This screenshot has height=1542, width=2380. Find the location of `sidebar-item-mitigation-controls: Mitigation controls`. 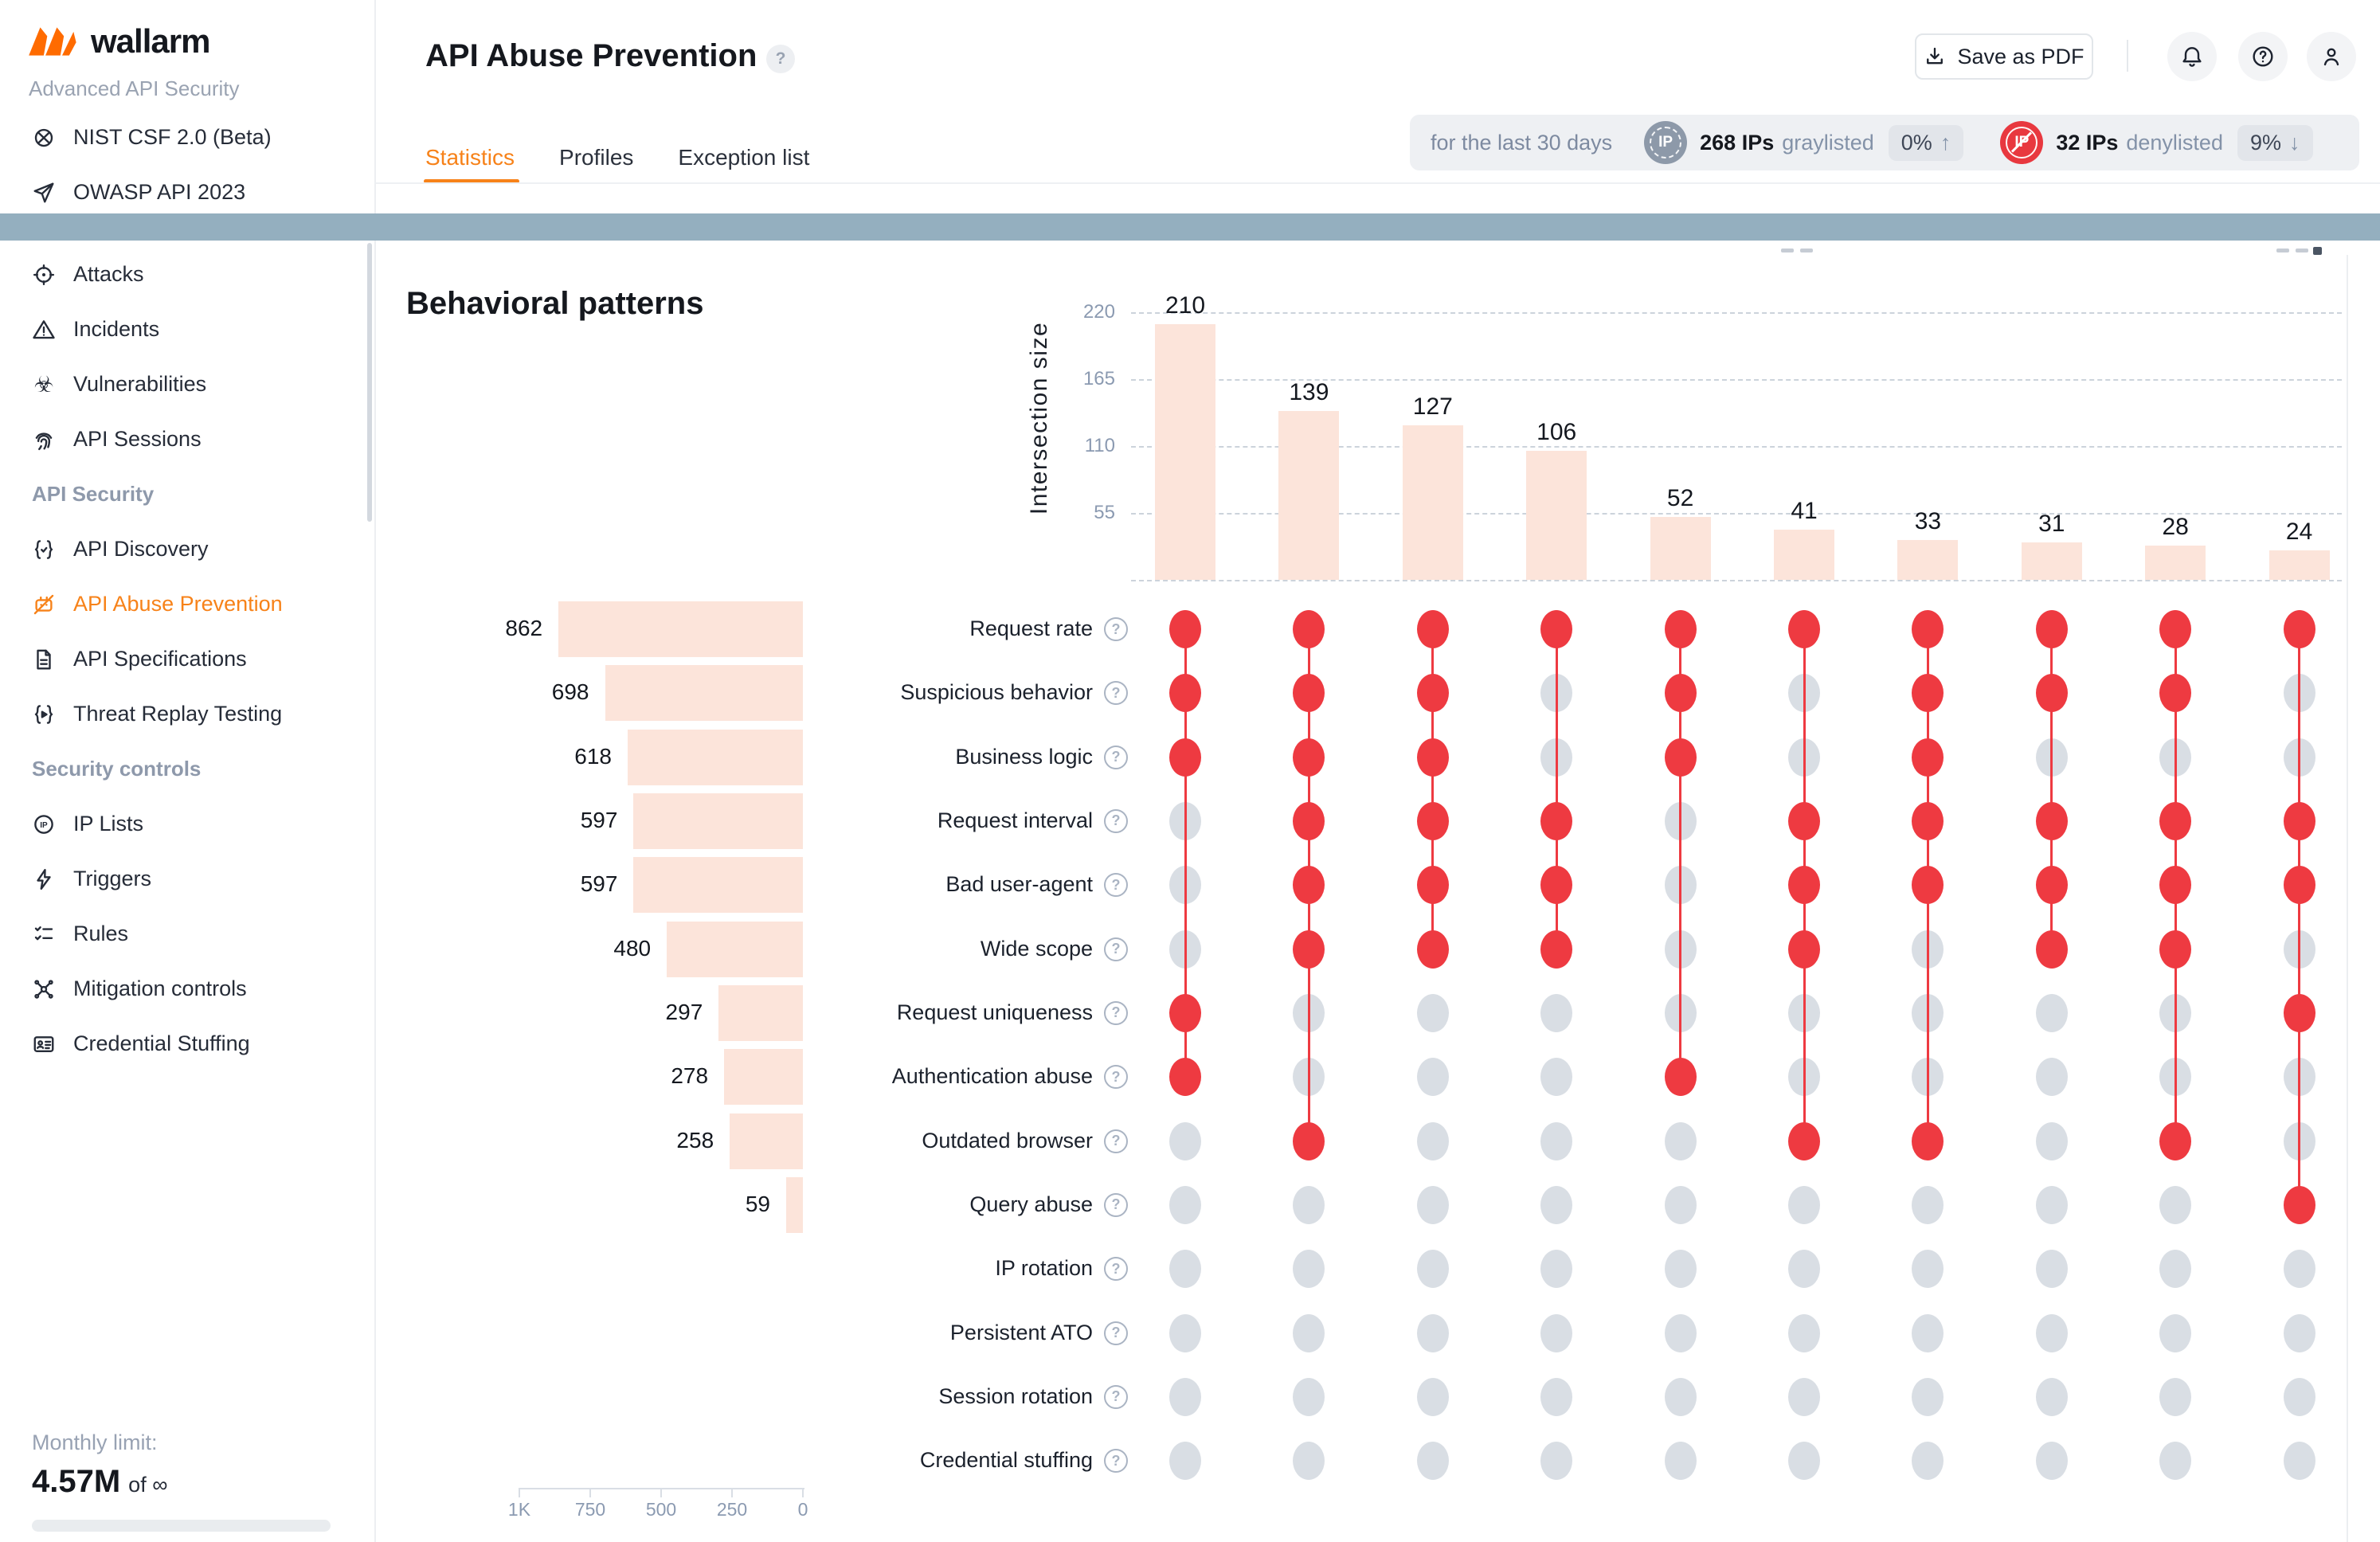

sidebar-item-mitigation-controls: Mitigation controls is located at coordinates (187, 989).